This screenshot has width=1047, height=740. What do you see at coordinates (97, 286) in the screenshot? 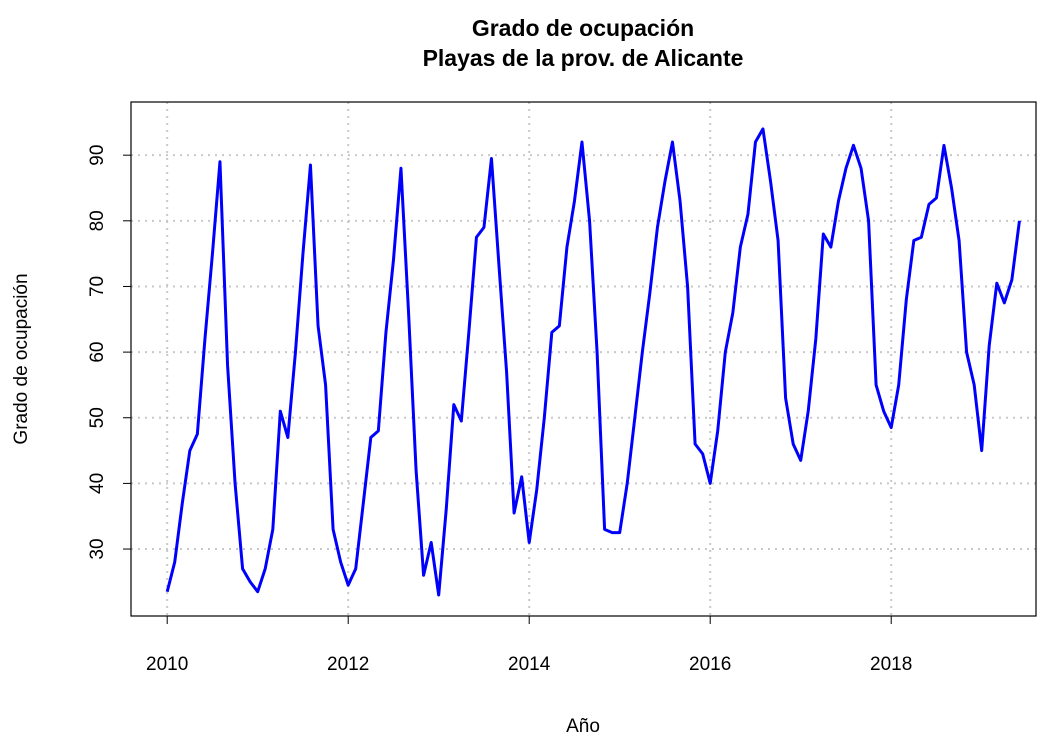
I see `y-tick-label: 70` at bounding box center [97, 286].